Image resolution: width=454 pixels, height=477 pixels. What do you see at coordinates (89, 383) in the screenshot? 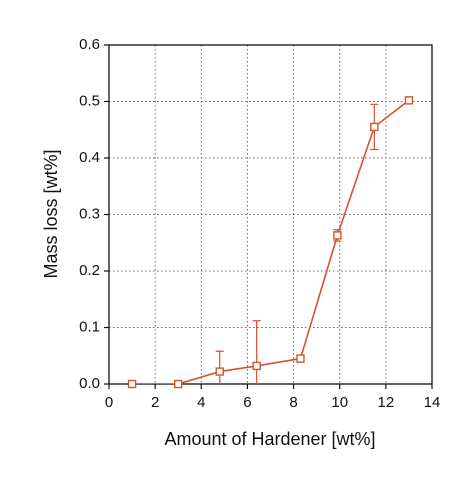
I see `y-tick-label: 0.0` at bounding box center [89, 383].